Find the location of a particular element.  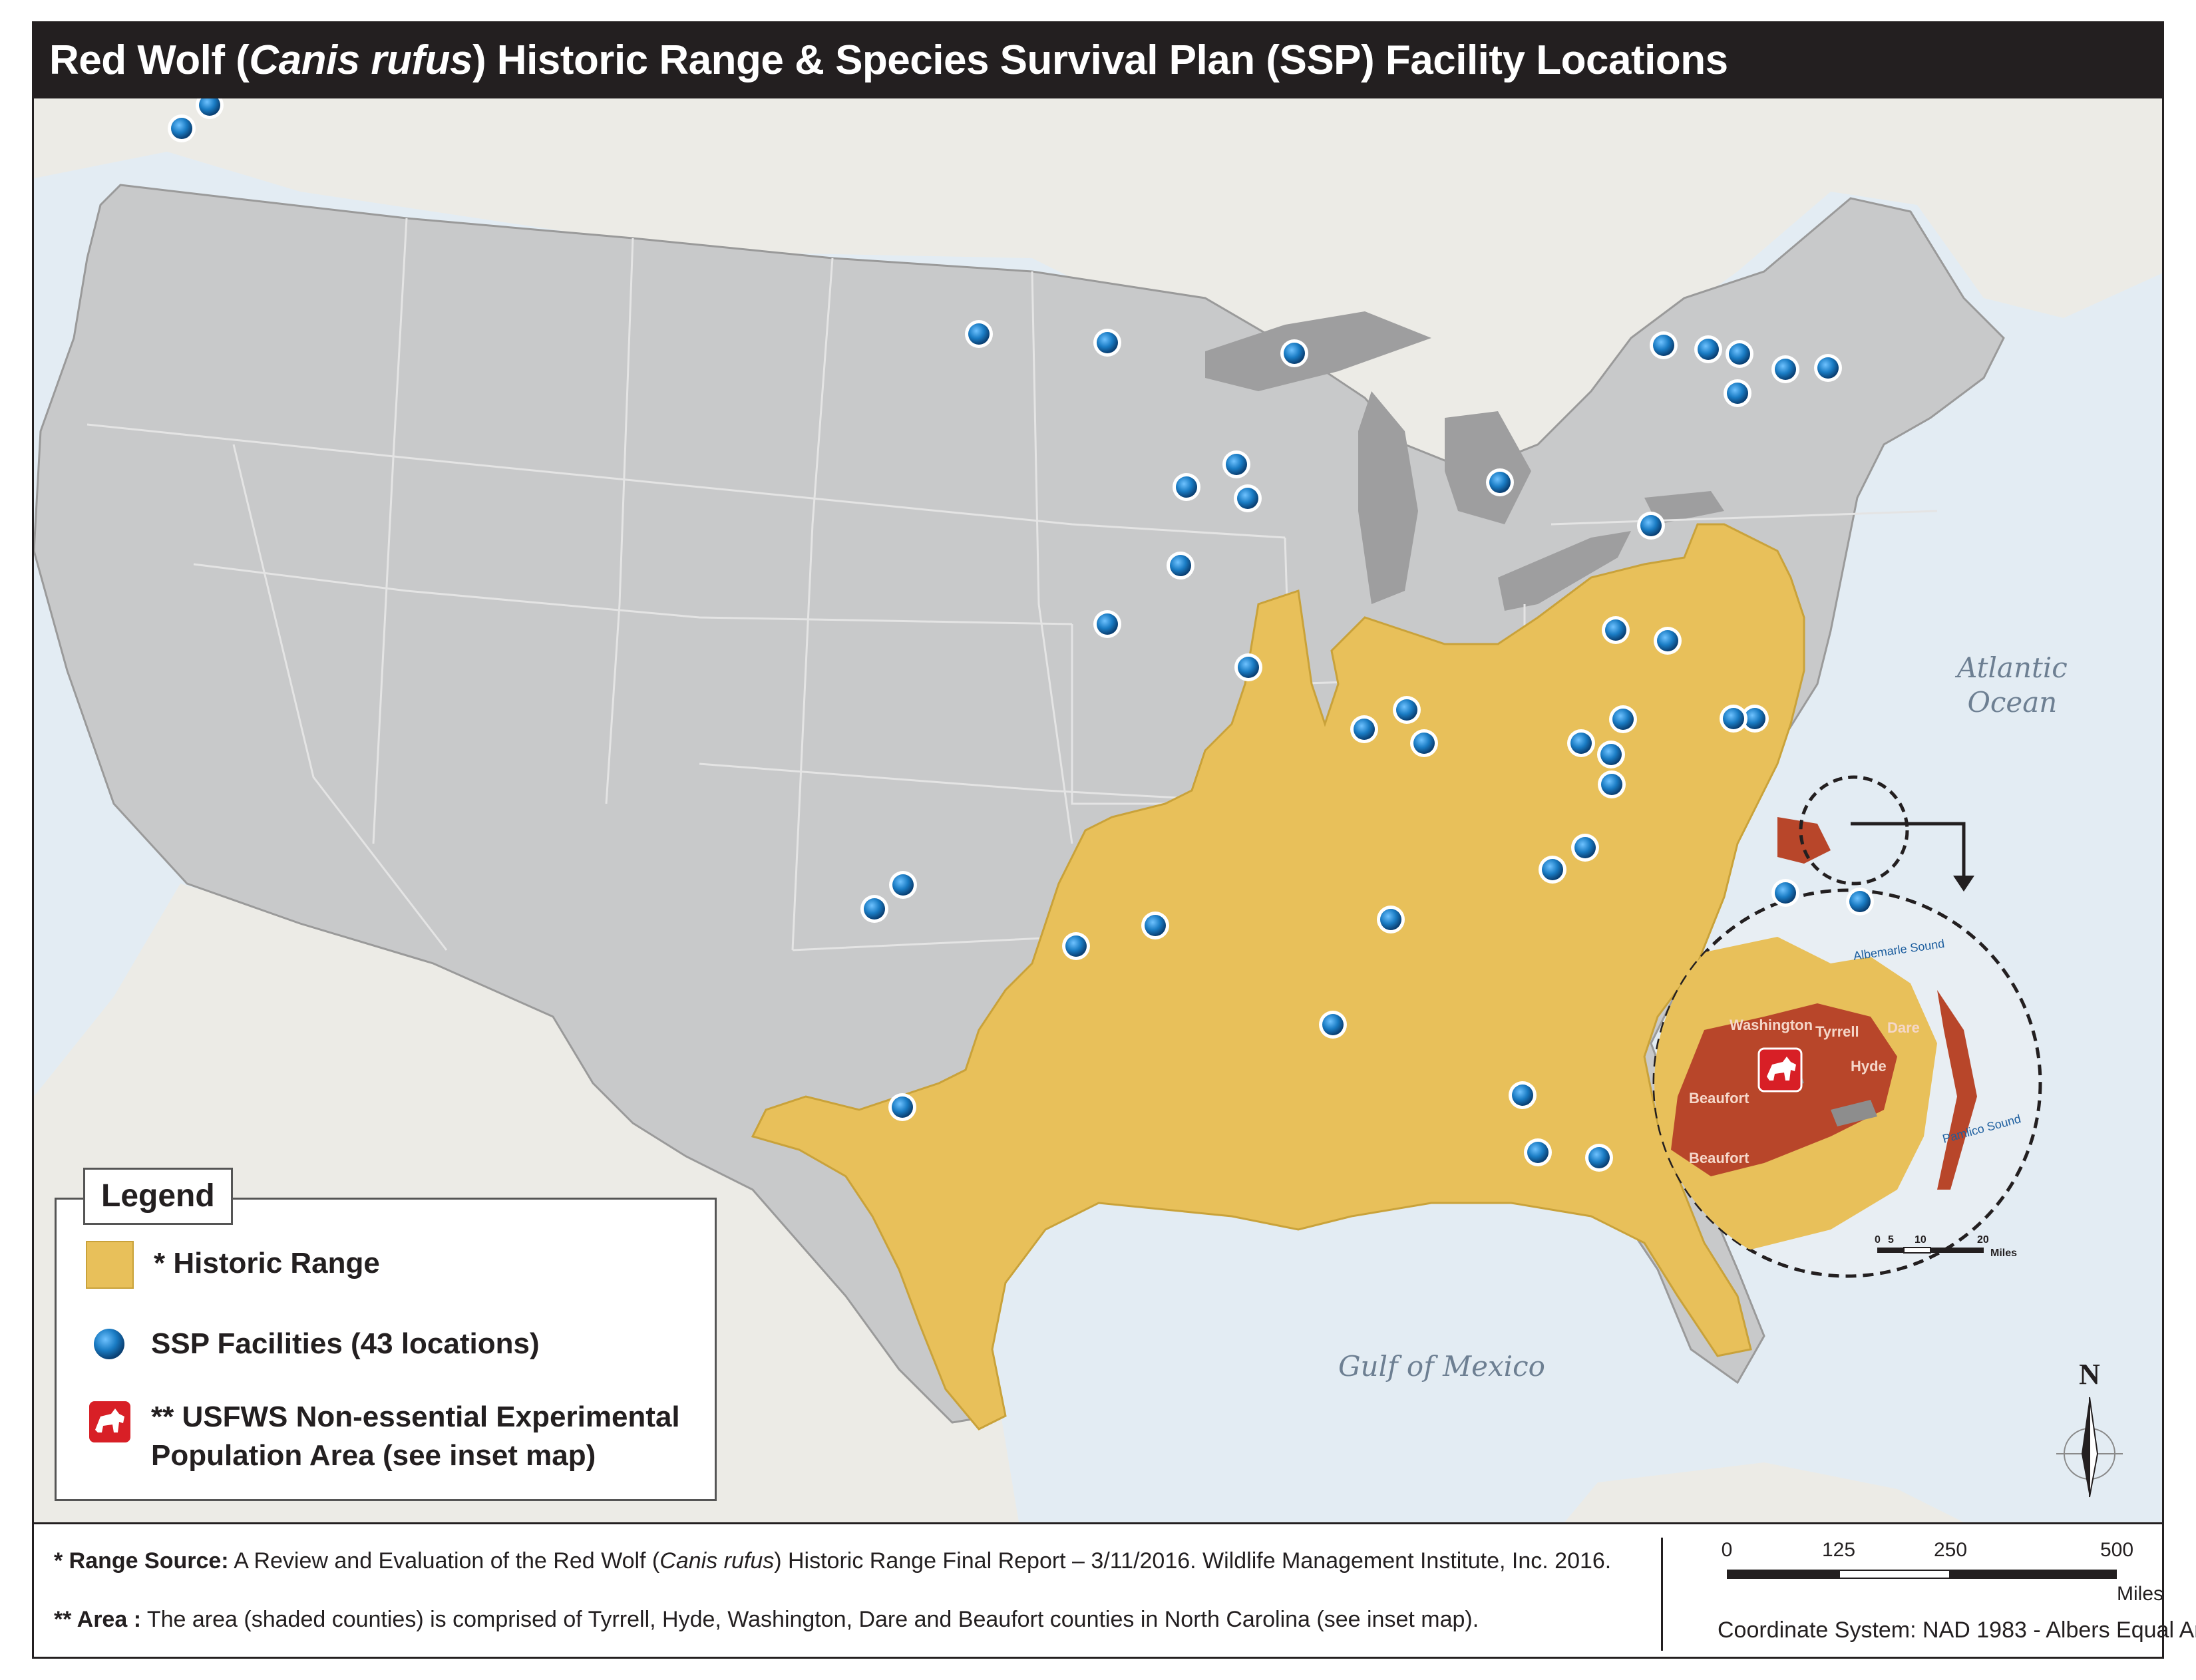

inset-callout-circle is located at coordinates (1854, 830).